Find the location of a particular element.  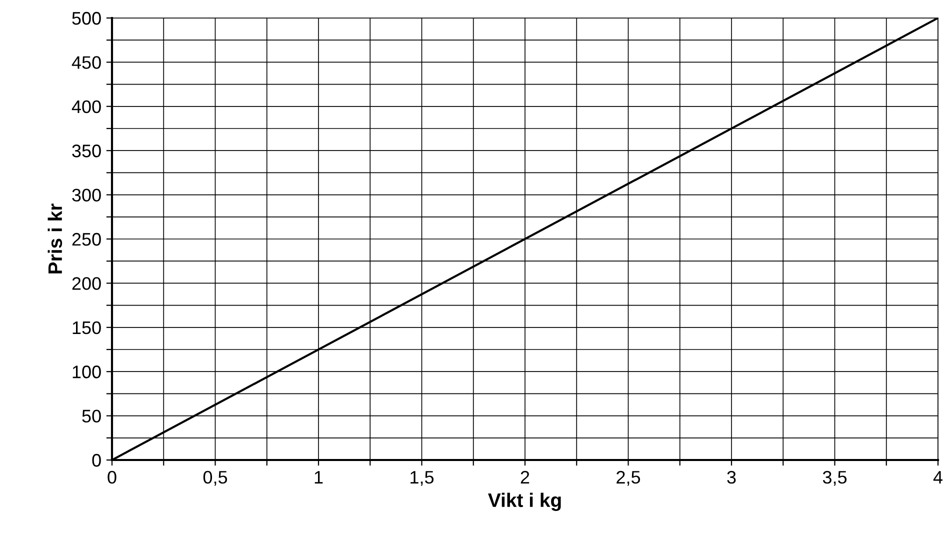

x-tick-label: 2 is located at coordinates (525, 477).